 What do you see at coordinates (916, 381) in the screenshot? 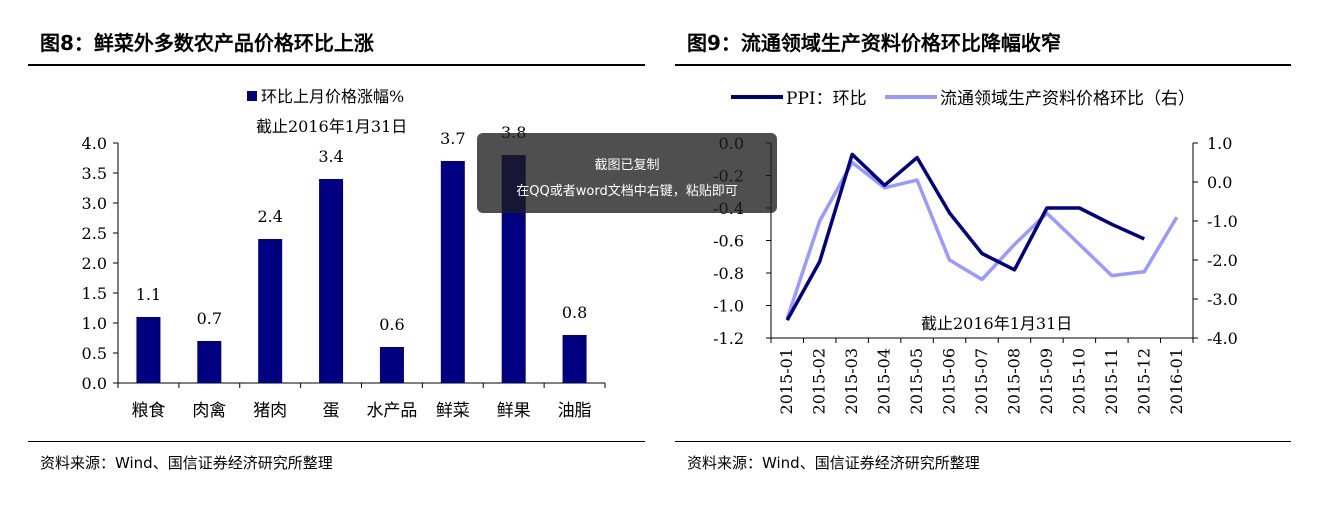
I see `x-date-label: 2015-05` at bounding box center [916, 381].